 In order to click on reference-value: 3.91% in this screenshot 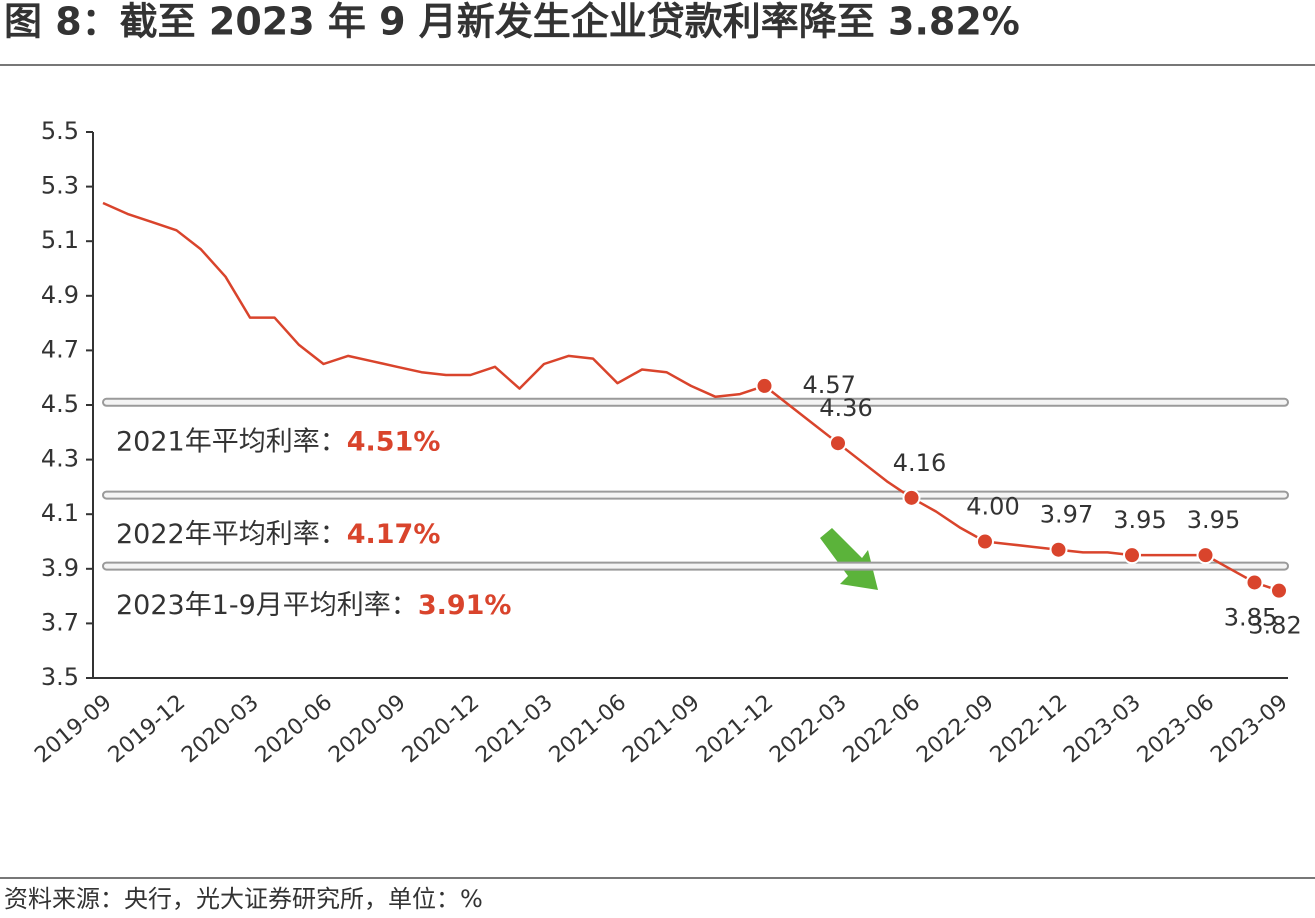, I will do `click(465, 605)`.